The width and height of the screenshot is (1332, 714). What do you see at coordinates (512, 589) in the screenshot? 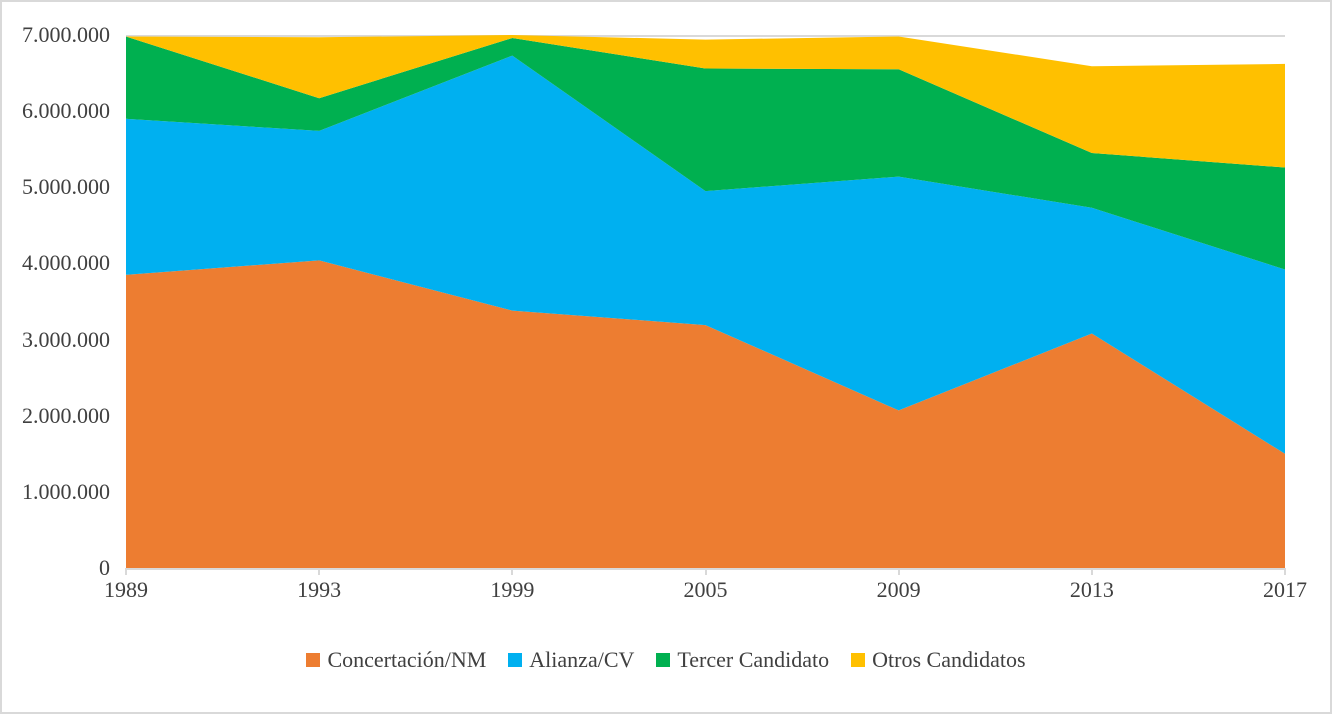
I see `x-tick-label-1999: 1999` at bounding box center [512, 589].